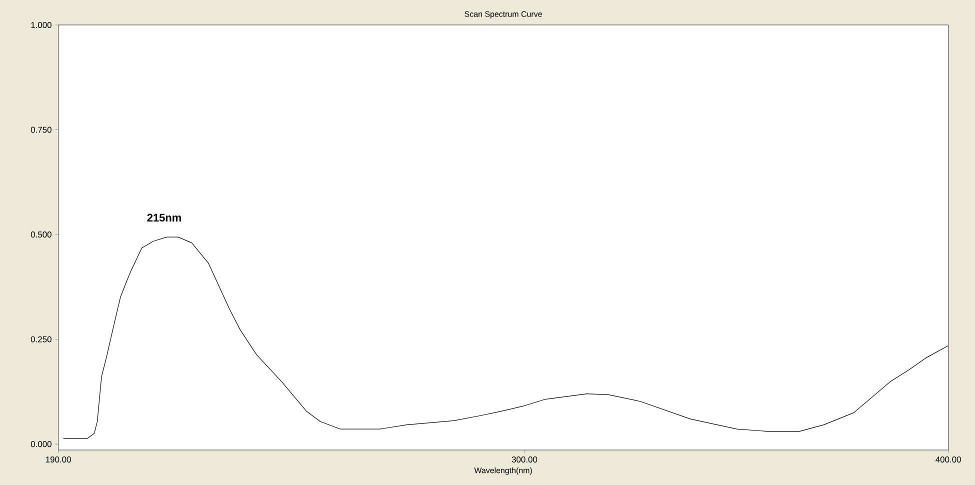 Image resolution: width=975 pixels, height=485 pixels. What do you see at coordinates (948, 459) in the screenshot?
I see `x-tick-label: 400.00` at bounding box center [948, 459].